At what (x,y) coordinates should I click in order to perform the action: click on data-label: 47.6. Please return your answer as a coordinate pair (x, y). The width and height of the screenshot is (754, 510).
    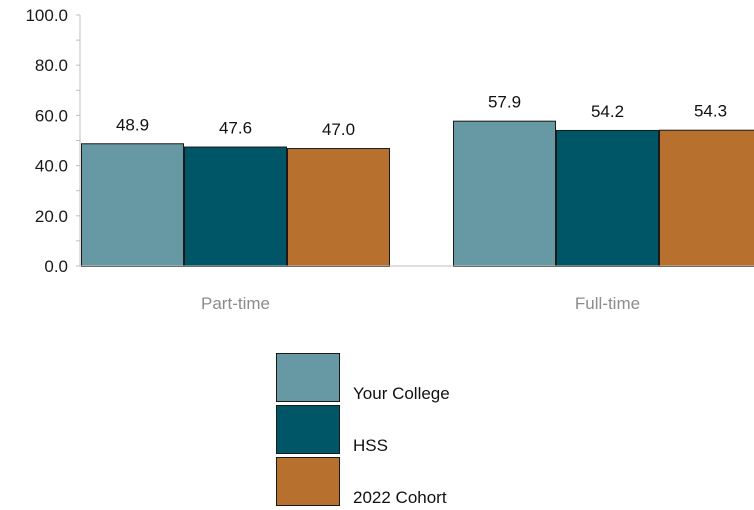
    Looking at the image, I should click on (235, 128).